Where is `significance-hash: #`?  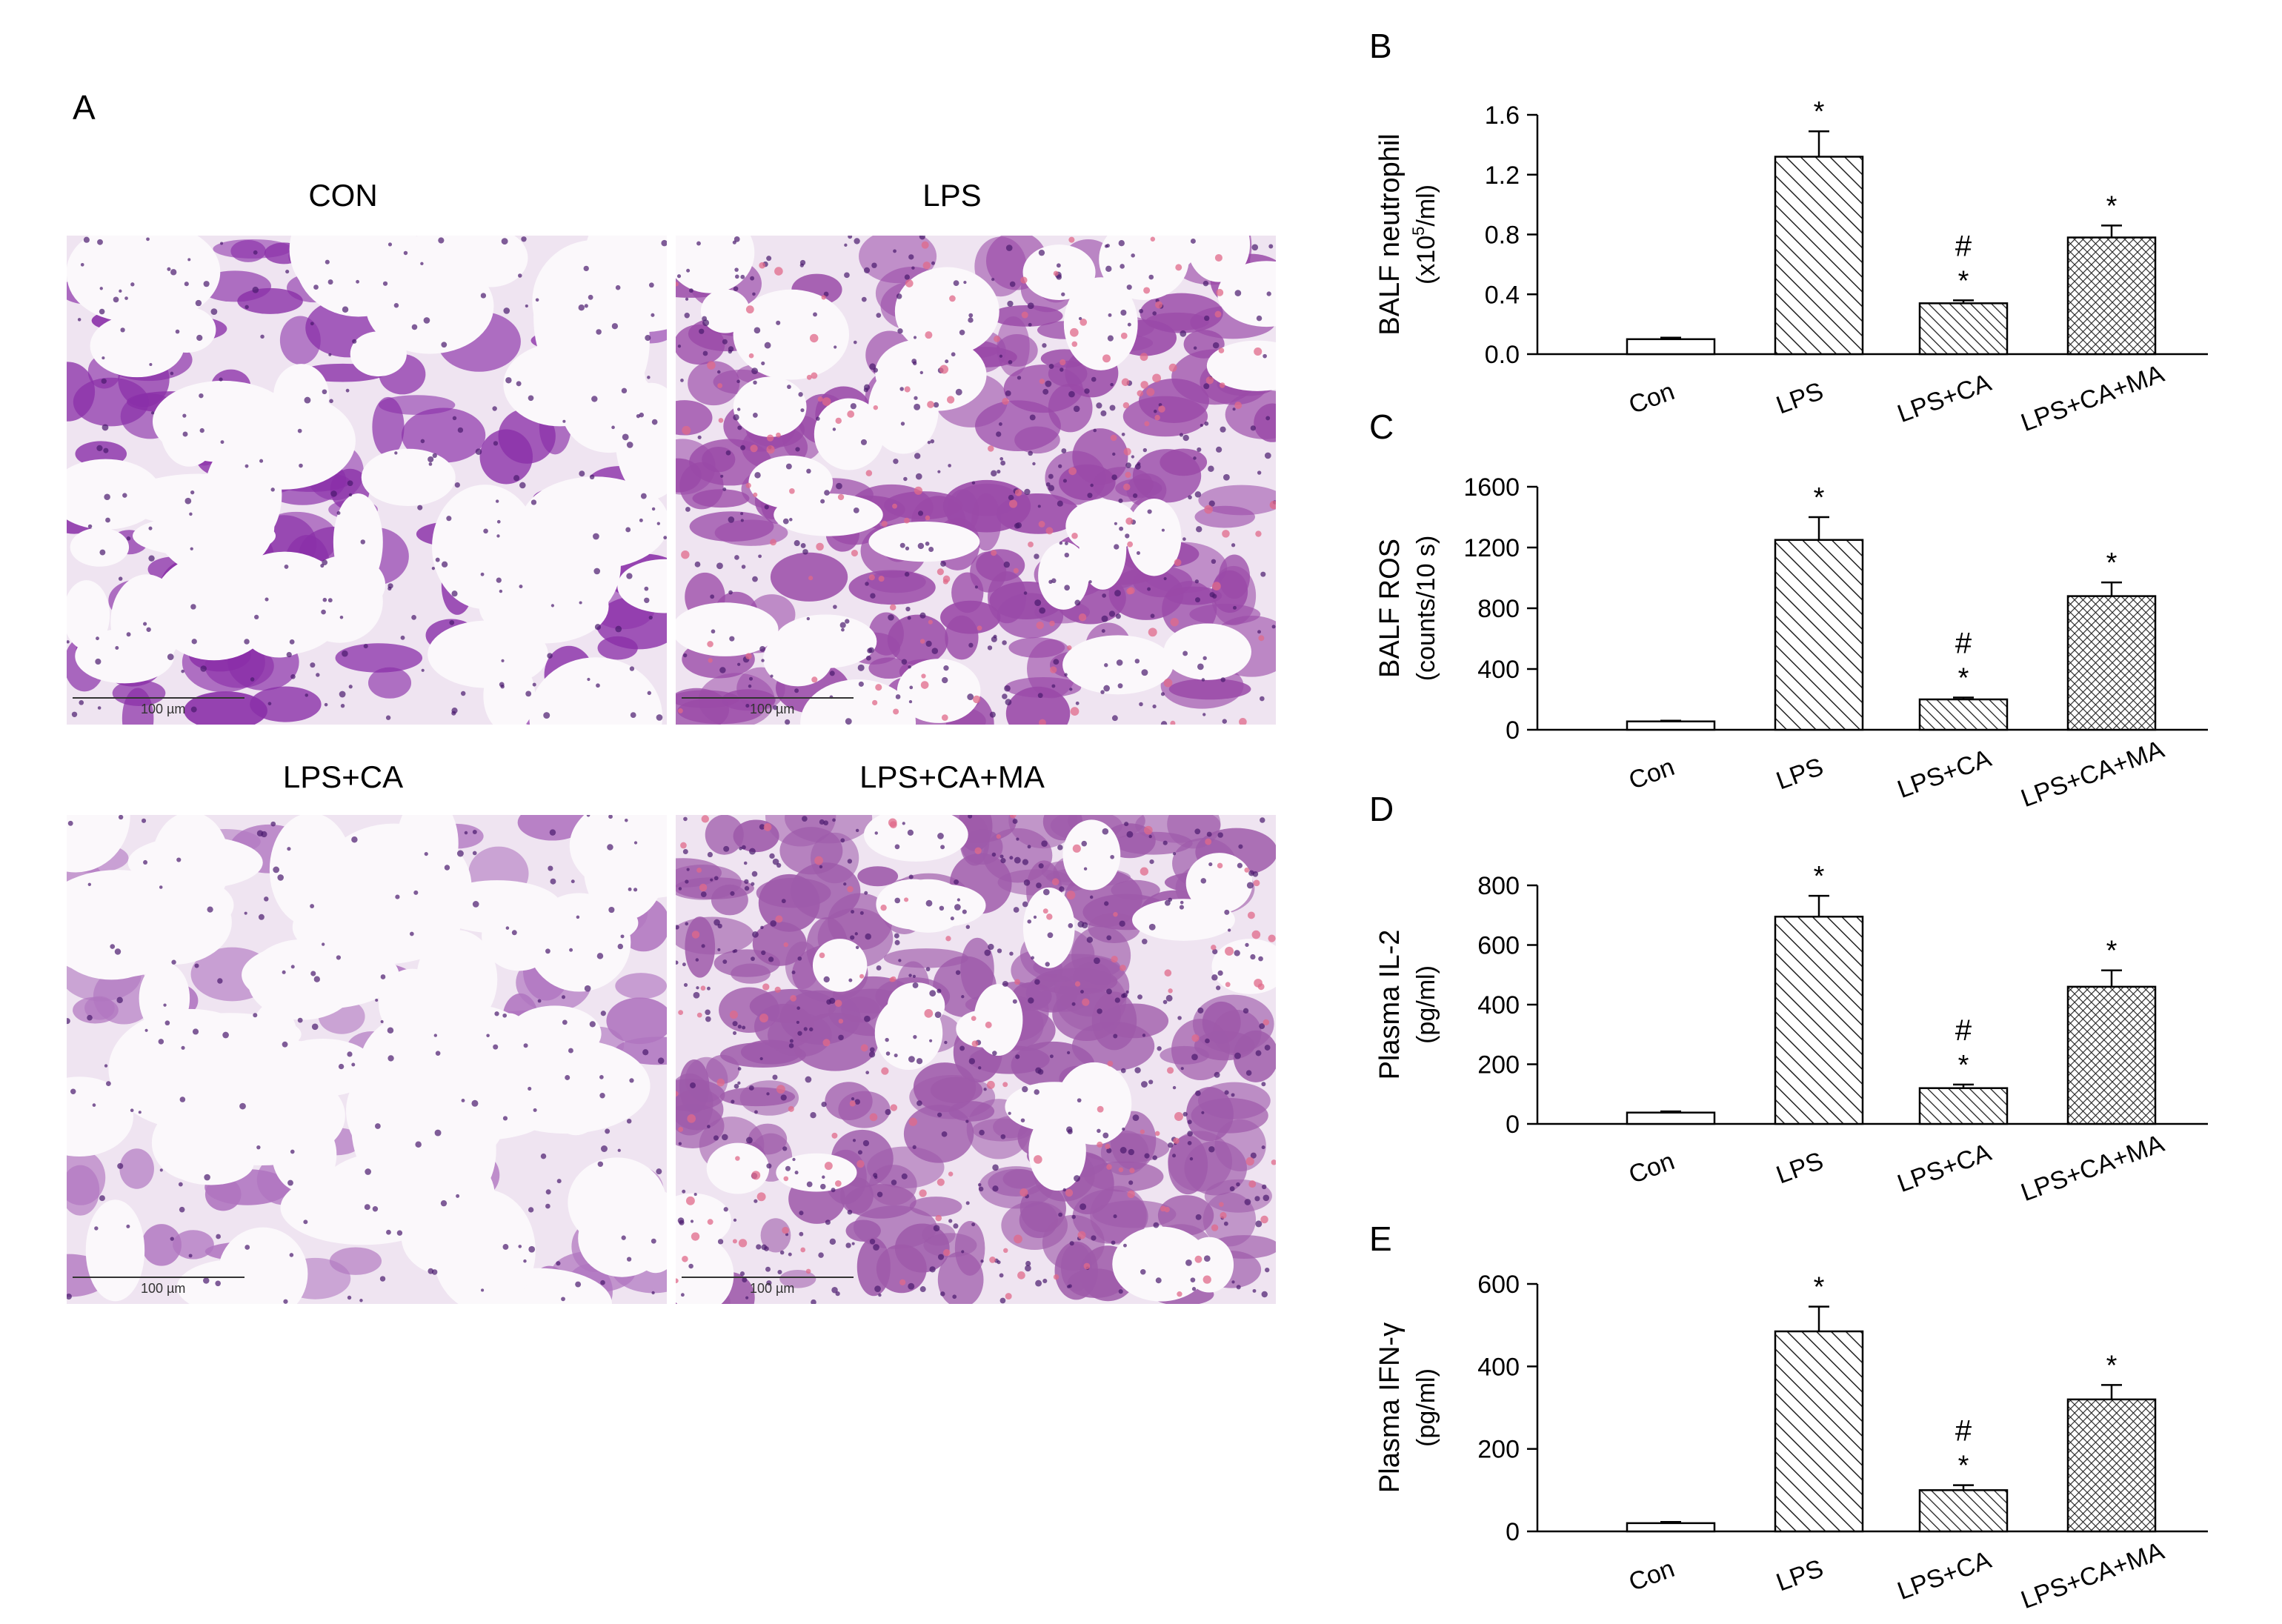 significance-hash: # is located at coordinates (1963, 1030).